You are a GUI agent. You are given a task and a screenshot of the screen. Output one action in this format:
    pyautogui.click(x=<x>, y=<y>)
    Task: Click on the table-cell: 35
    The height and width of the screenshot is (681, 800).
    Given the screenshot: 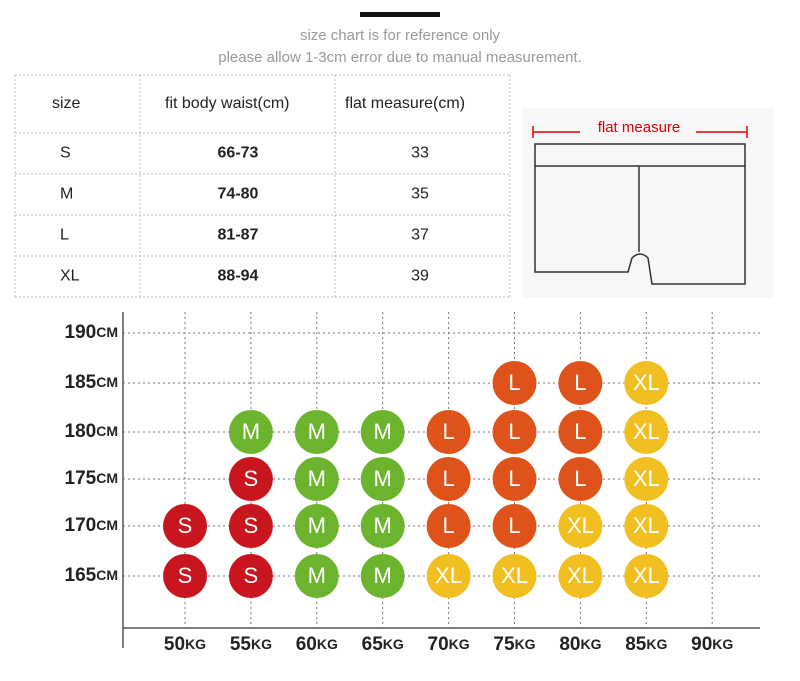 What is the action you would take?
    pyautogui.click(x=420, y=194)
    